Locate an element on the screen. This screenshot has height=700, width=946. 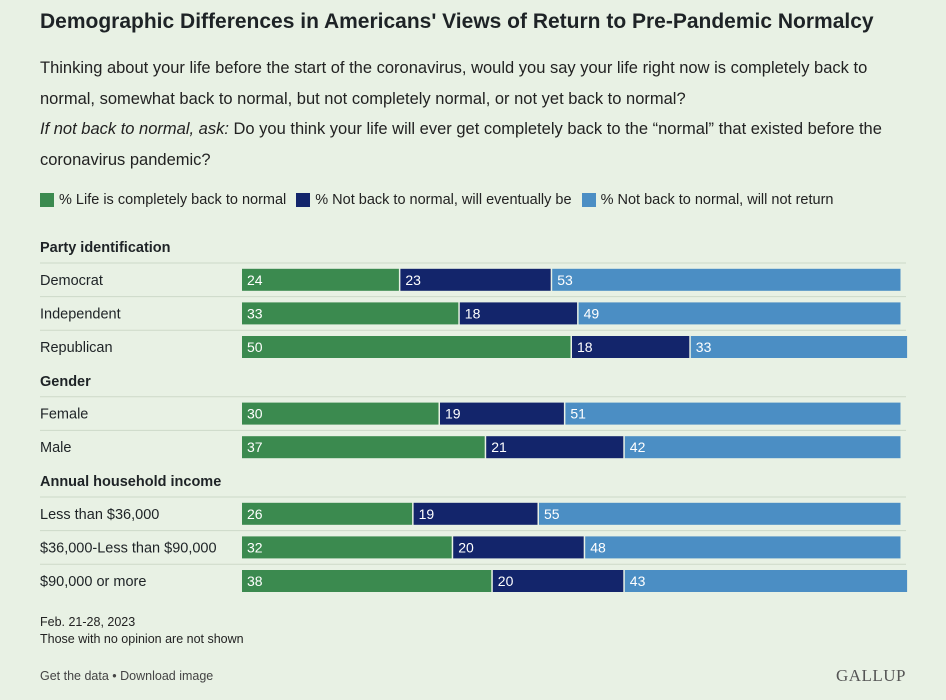
bar-value-label: 23 is located at coordinates (413, 280).